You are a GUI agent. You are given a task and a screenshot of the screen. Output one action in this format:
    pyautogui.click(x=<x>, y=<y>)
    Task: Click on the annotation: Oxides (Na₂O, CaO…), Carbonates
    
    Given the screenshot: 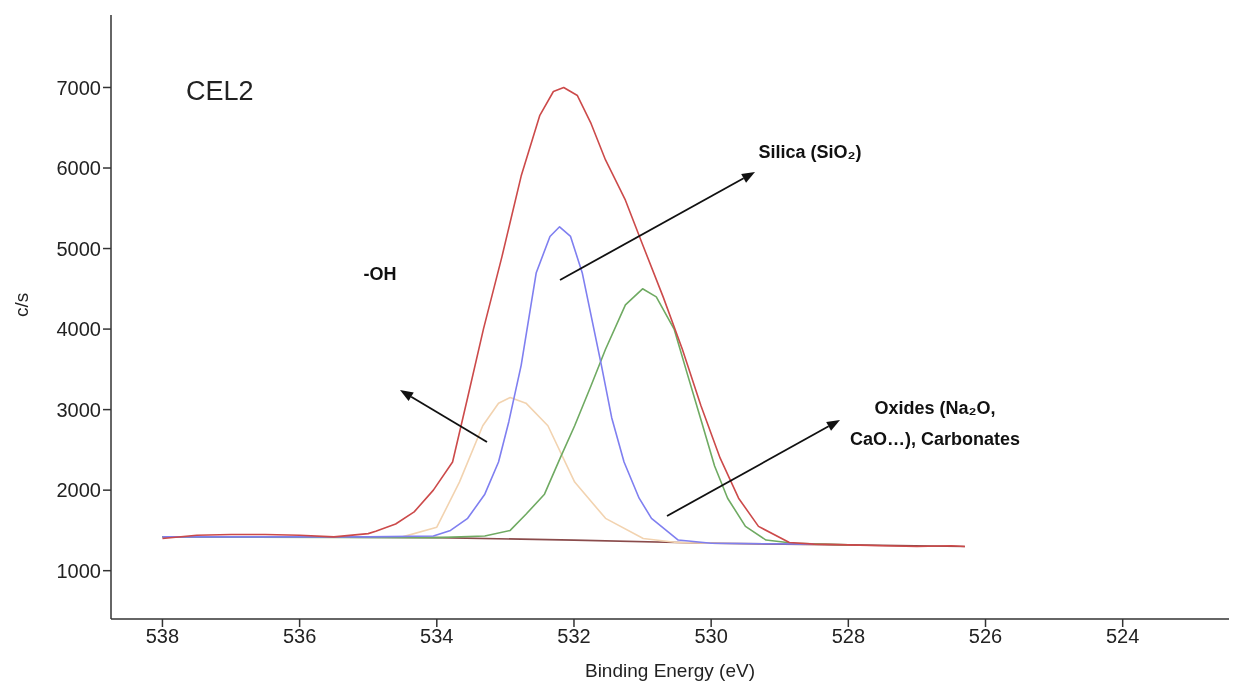 What is the action you would take?
    pyautogui.click(x=935, y=423)
    